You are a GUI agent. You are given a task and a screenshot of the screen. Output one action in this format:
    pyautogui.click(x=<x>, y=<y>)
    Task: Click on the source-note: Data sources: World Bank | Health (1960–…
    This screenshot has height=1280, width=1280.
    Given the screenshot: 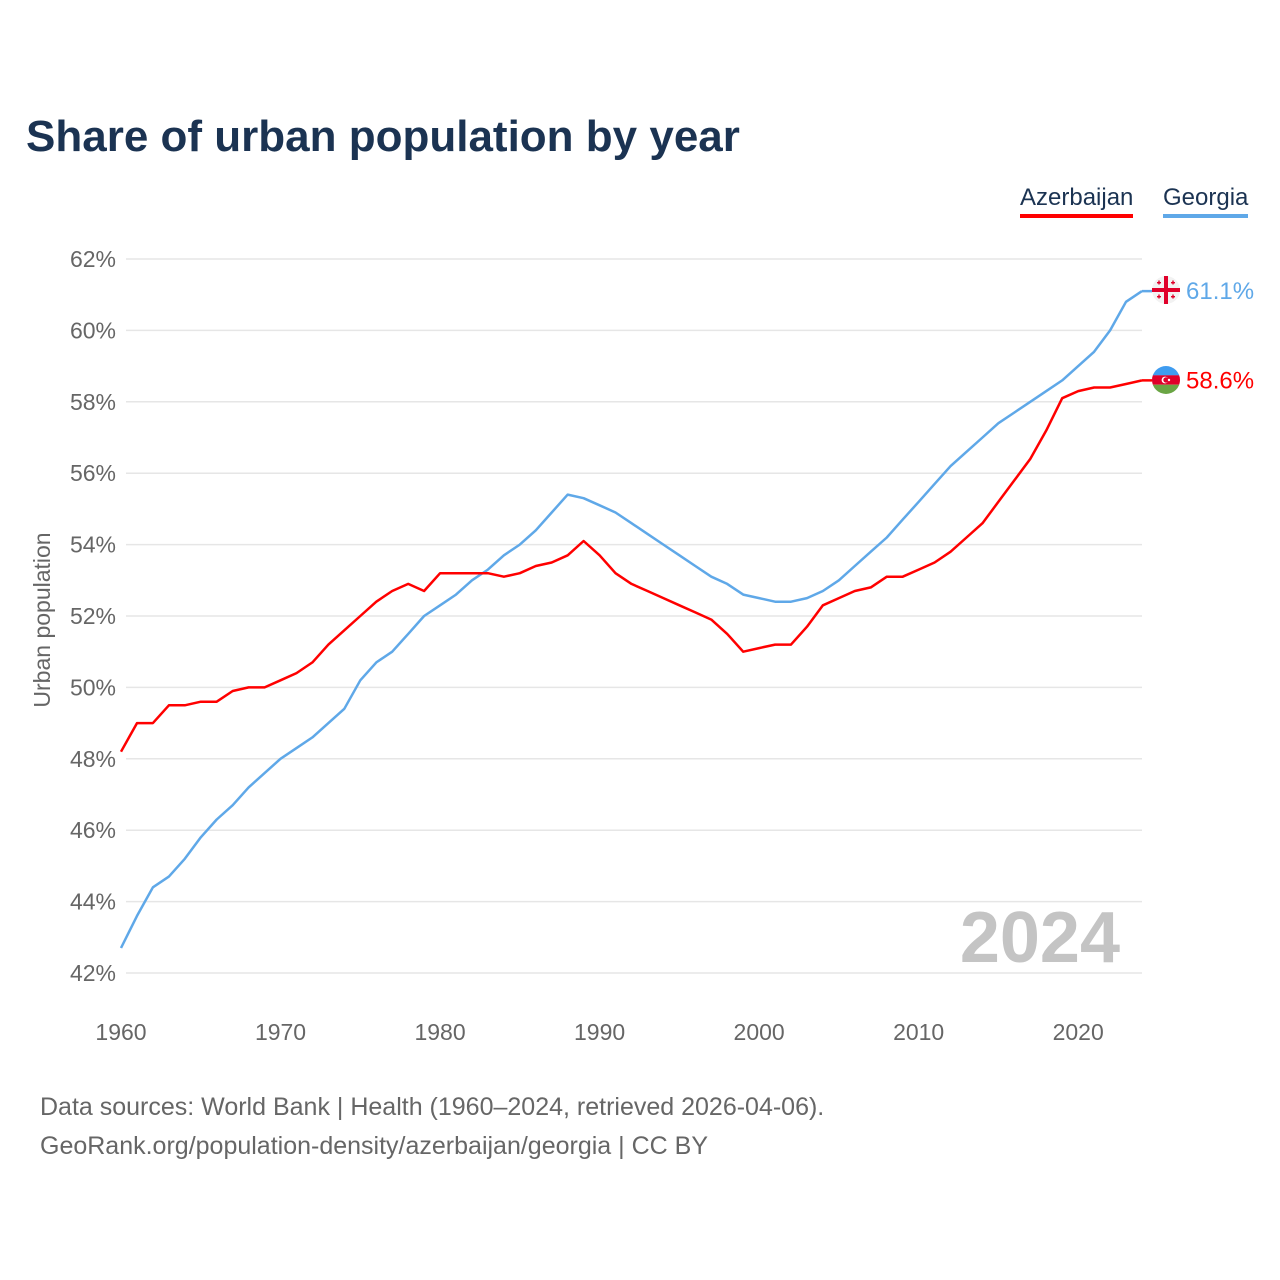 What is the action you would take?
    pyautogui.click(x=432, y=1127)
    